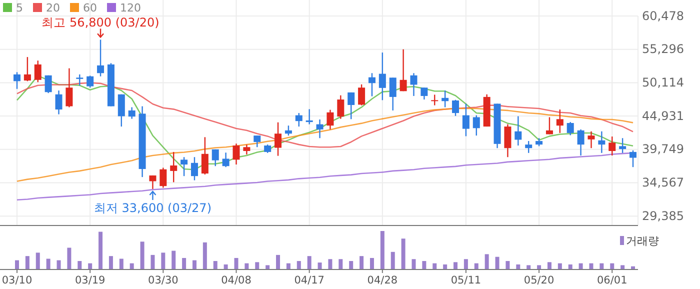 The image size is (700, 289). Describe the element at coordinates (53, 8) in the screenshot. I see `legend-label: 20` at that location.